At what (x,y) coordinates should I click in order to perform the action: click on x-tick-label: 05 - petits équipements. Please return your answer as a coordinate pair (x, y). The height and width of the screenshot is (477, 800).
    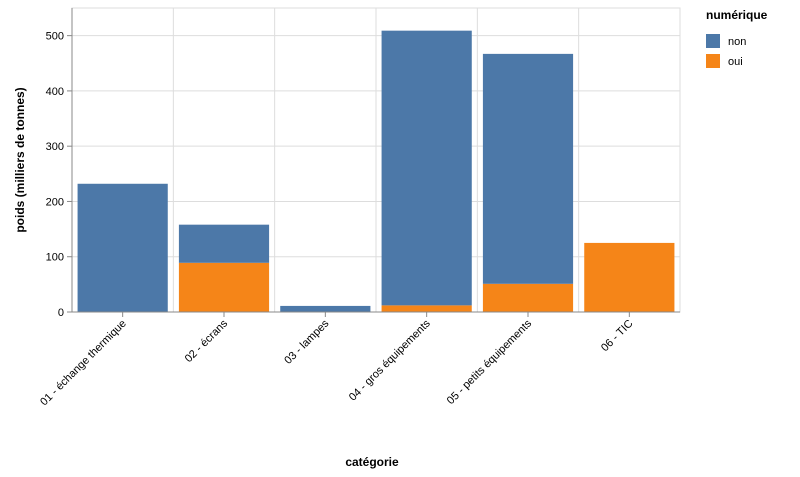
    Looking at the image, I should click on (490, 362).